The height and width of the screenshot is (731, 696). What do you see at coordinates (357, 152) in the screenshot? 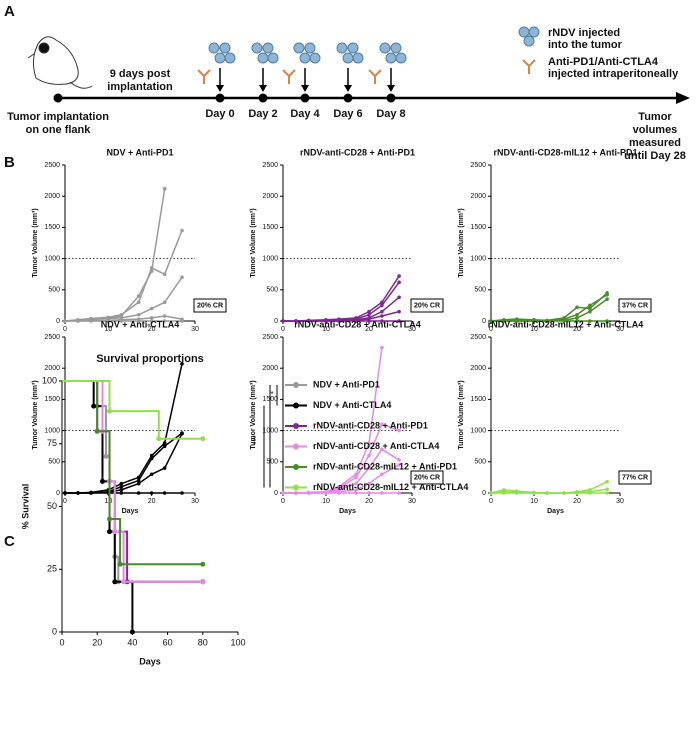
I see `chart-title: rNDV-anti-CD28 + Anti-PD1` at bounding box center [357, 152].